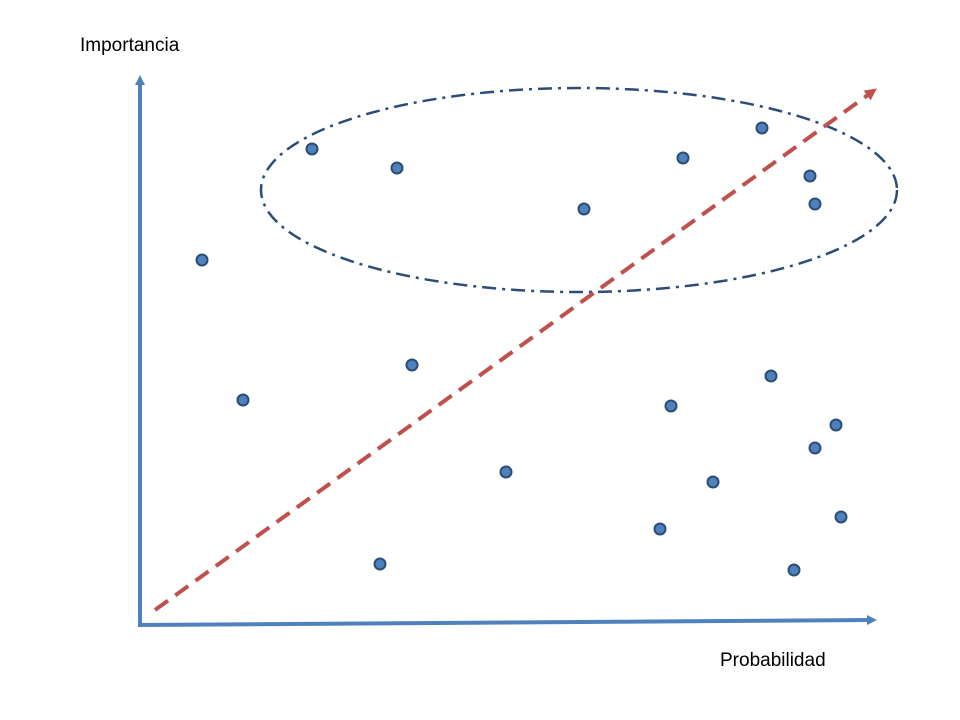 This screenshot has width=960, height=720. What do you see at coordinates (773, 660) in the screenshot?
I see `x-axis-label: Probabilidad` at bounding box center [773, 660].